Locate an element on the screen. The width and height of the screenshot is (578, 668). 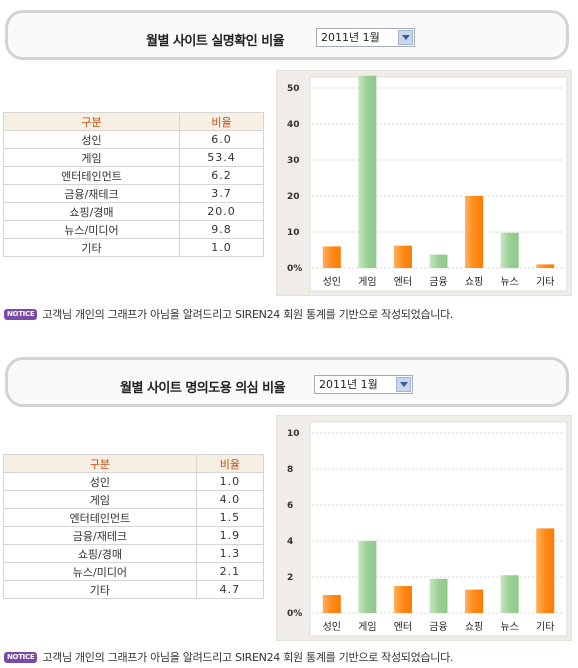
ratio-cell: 9.8 is located at coordinates (221, 229).